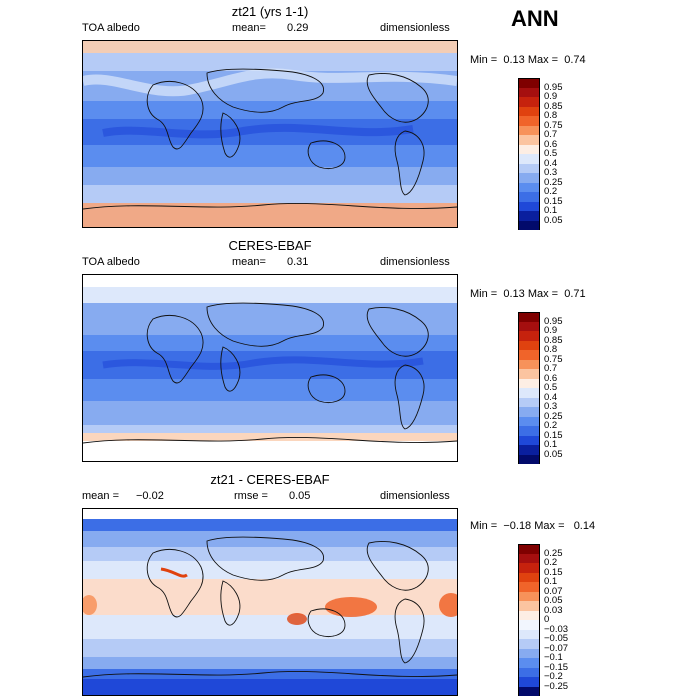 Image resolution: width=700 pixels, height=700 pixels. Describe the element at coordinates (551, 581) in the screenshot. I see `colorbar-tick-label: 0.1` at that location.